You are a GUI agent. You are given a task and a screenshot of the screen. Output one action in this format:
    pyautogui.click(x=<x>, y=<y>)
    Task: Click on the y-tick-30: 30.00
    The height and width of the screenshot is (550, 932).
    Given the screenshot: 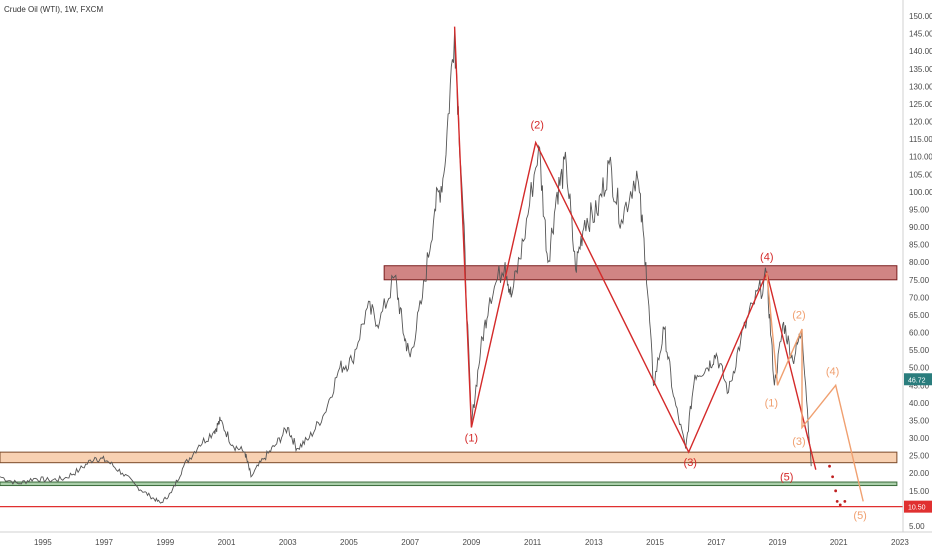 What is the action you would take?
    pyautogui.click(x=919, y=438)
    